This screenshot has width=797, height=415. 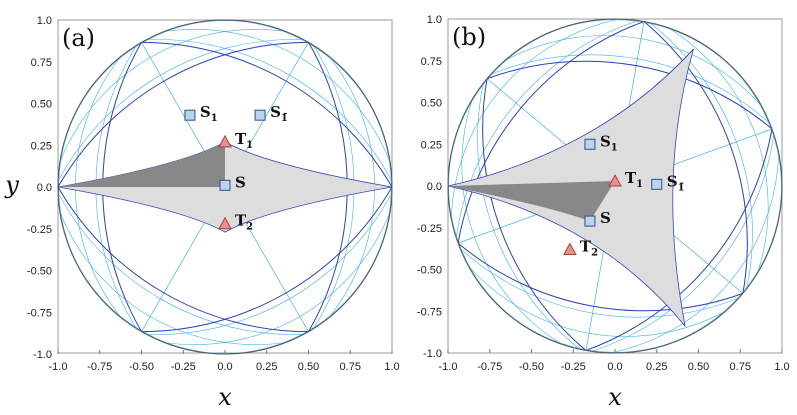 What do you see at coordinates (624, 195) in the screenshot?
I see `points-b: S S1 S1̄ T1 T2` at bounding box center [624, 195].